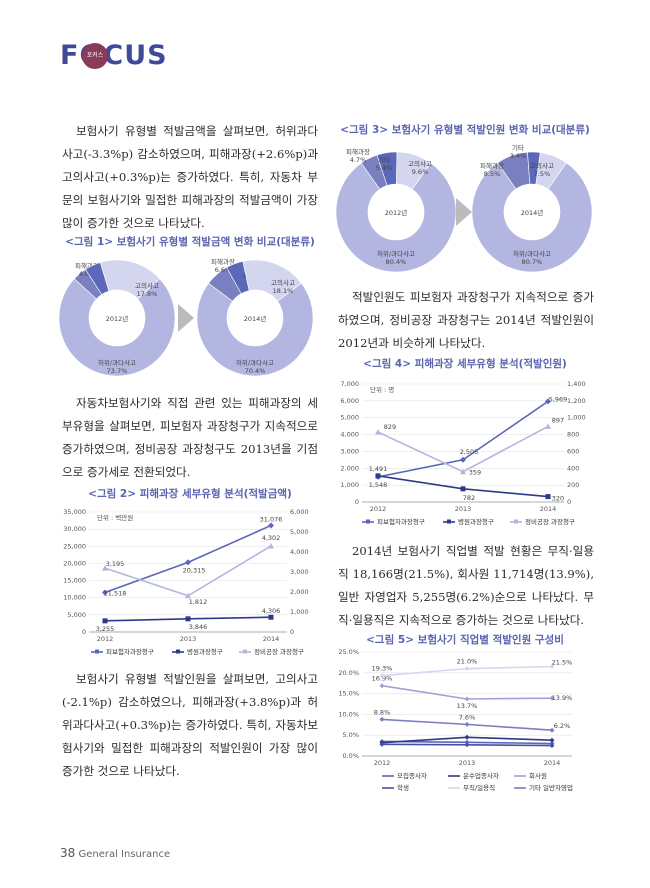  What do you see at coordinates (105, 629) in the screenshot?
I see `data-label: 3,255` at bounding box center [105, 629].